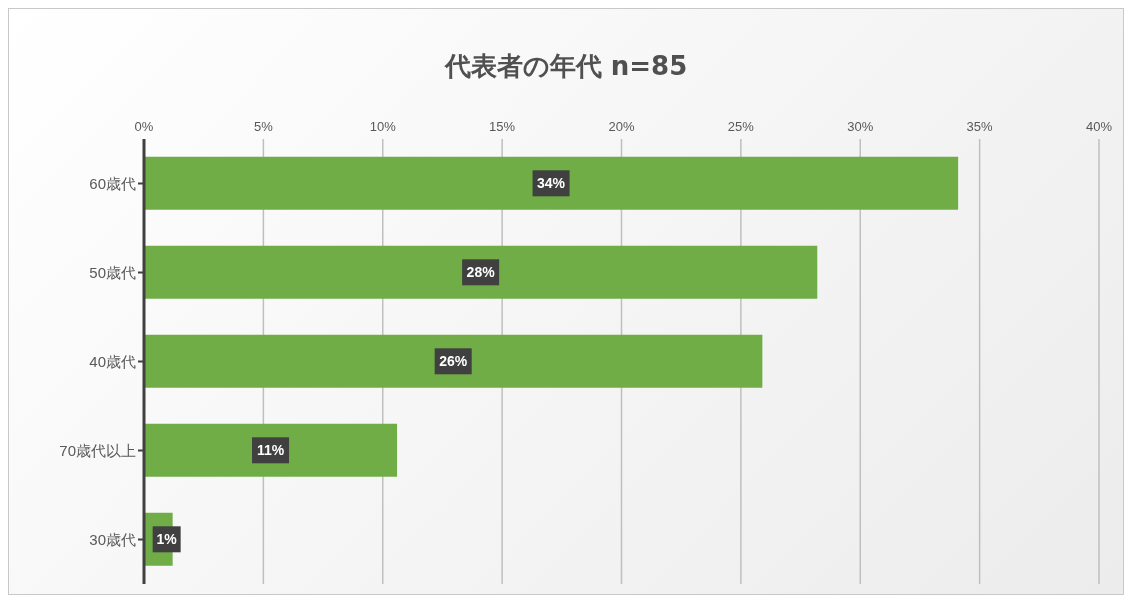 The image size is (1132, 603). What do you see at coordinates (980, 126) in the screenshot?
I see `x-tick-label: 35%` at bounding box center [980, 126].